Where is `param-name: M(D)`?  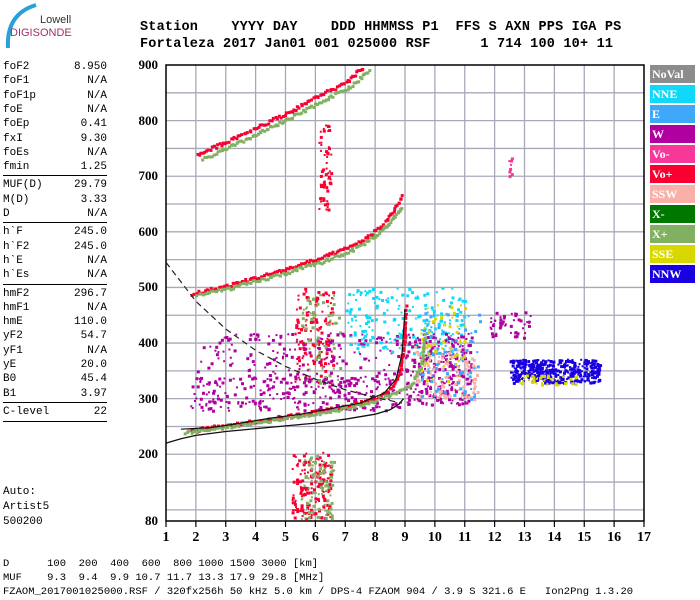
param-name: M(D) is located at coordinates (16, 199).